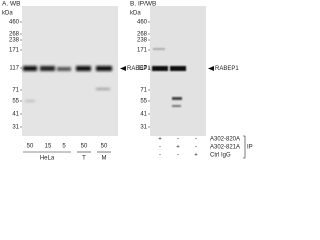 The image size is (320, 240). What do you see at coordinates (48, 147) in the screenshot?
I see `lane-label: 15` at bounding box center [48, 147].